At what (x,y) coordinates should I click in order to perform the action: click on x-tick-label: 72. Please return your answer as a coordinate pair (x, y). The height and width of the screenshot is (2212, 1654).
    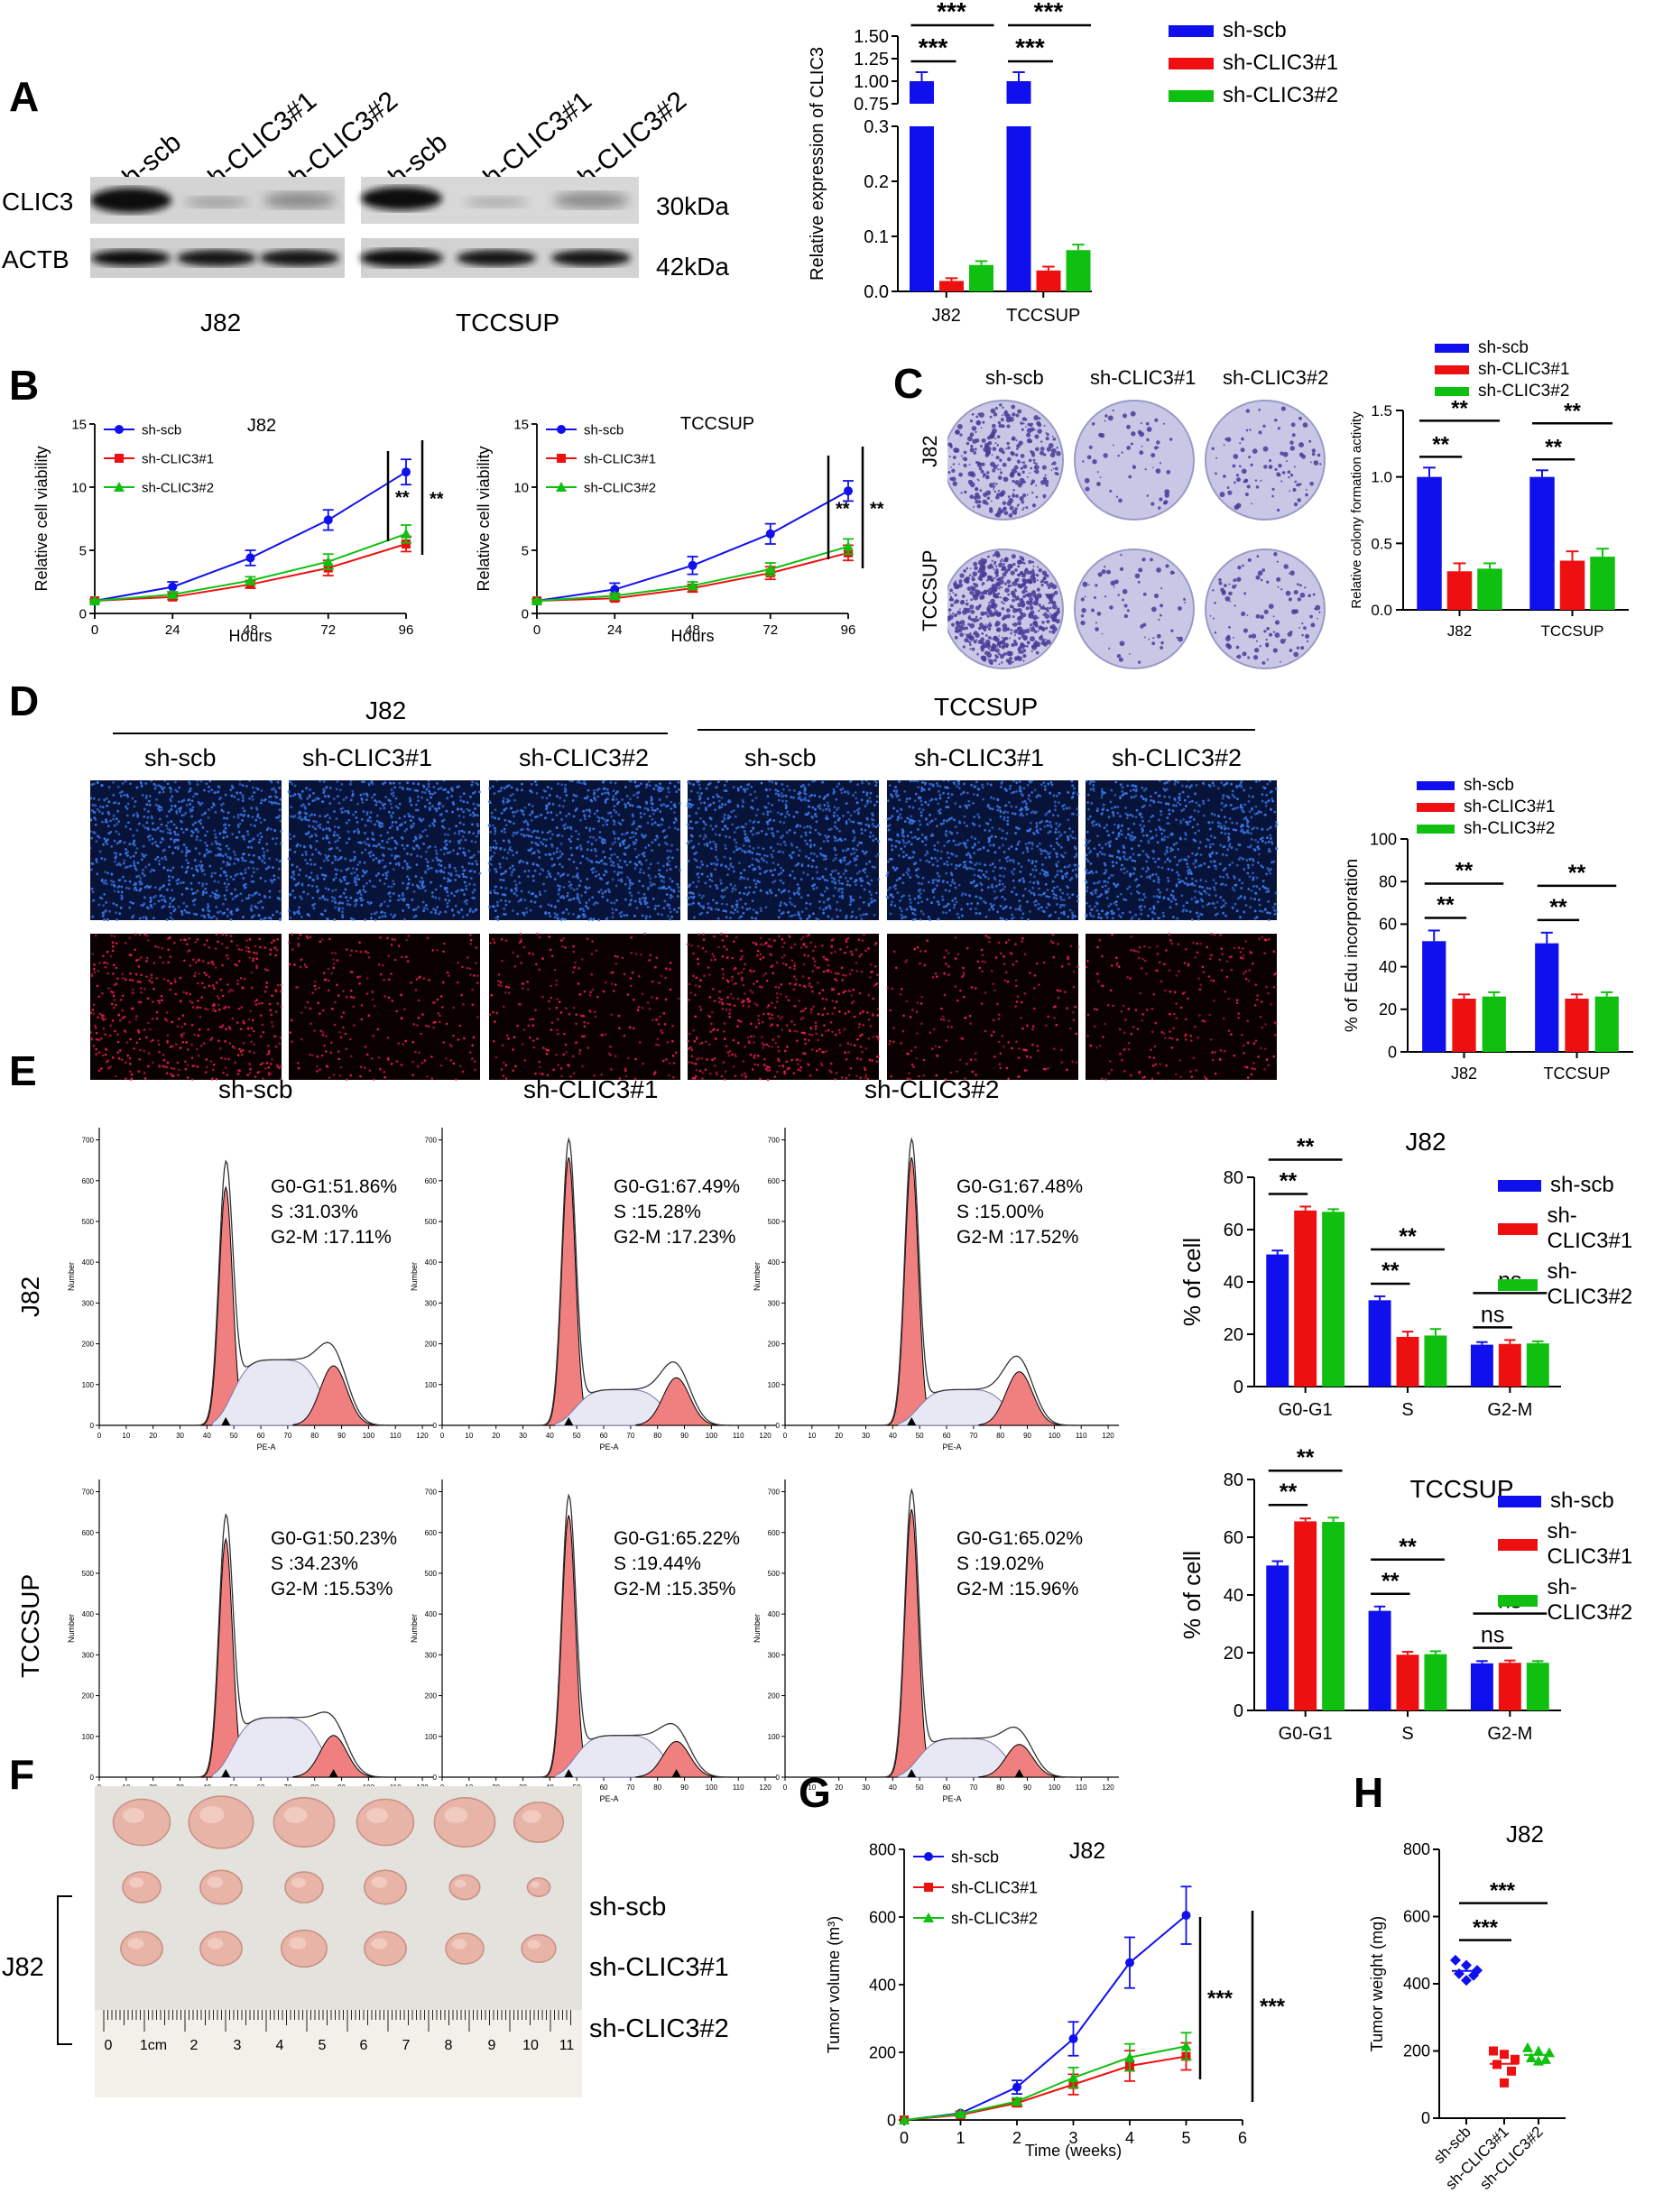
    Looking at the image, I should click on (328, 630).